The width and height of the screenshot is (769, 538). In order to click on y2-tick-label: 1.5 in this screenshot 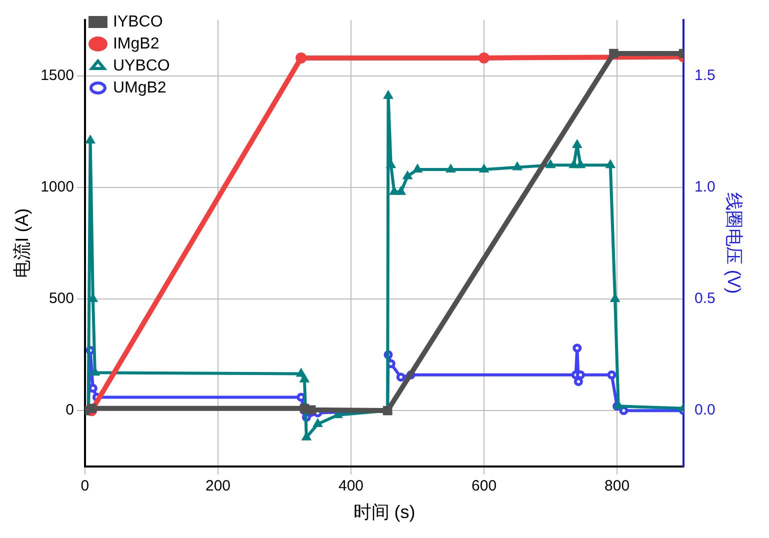, I will do `click(705, 75)`.